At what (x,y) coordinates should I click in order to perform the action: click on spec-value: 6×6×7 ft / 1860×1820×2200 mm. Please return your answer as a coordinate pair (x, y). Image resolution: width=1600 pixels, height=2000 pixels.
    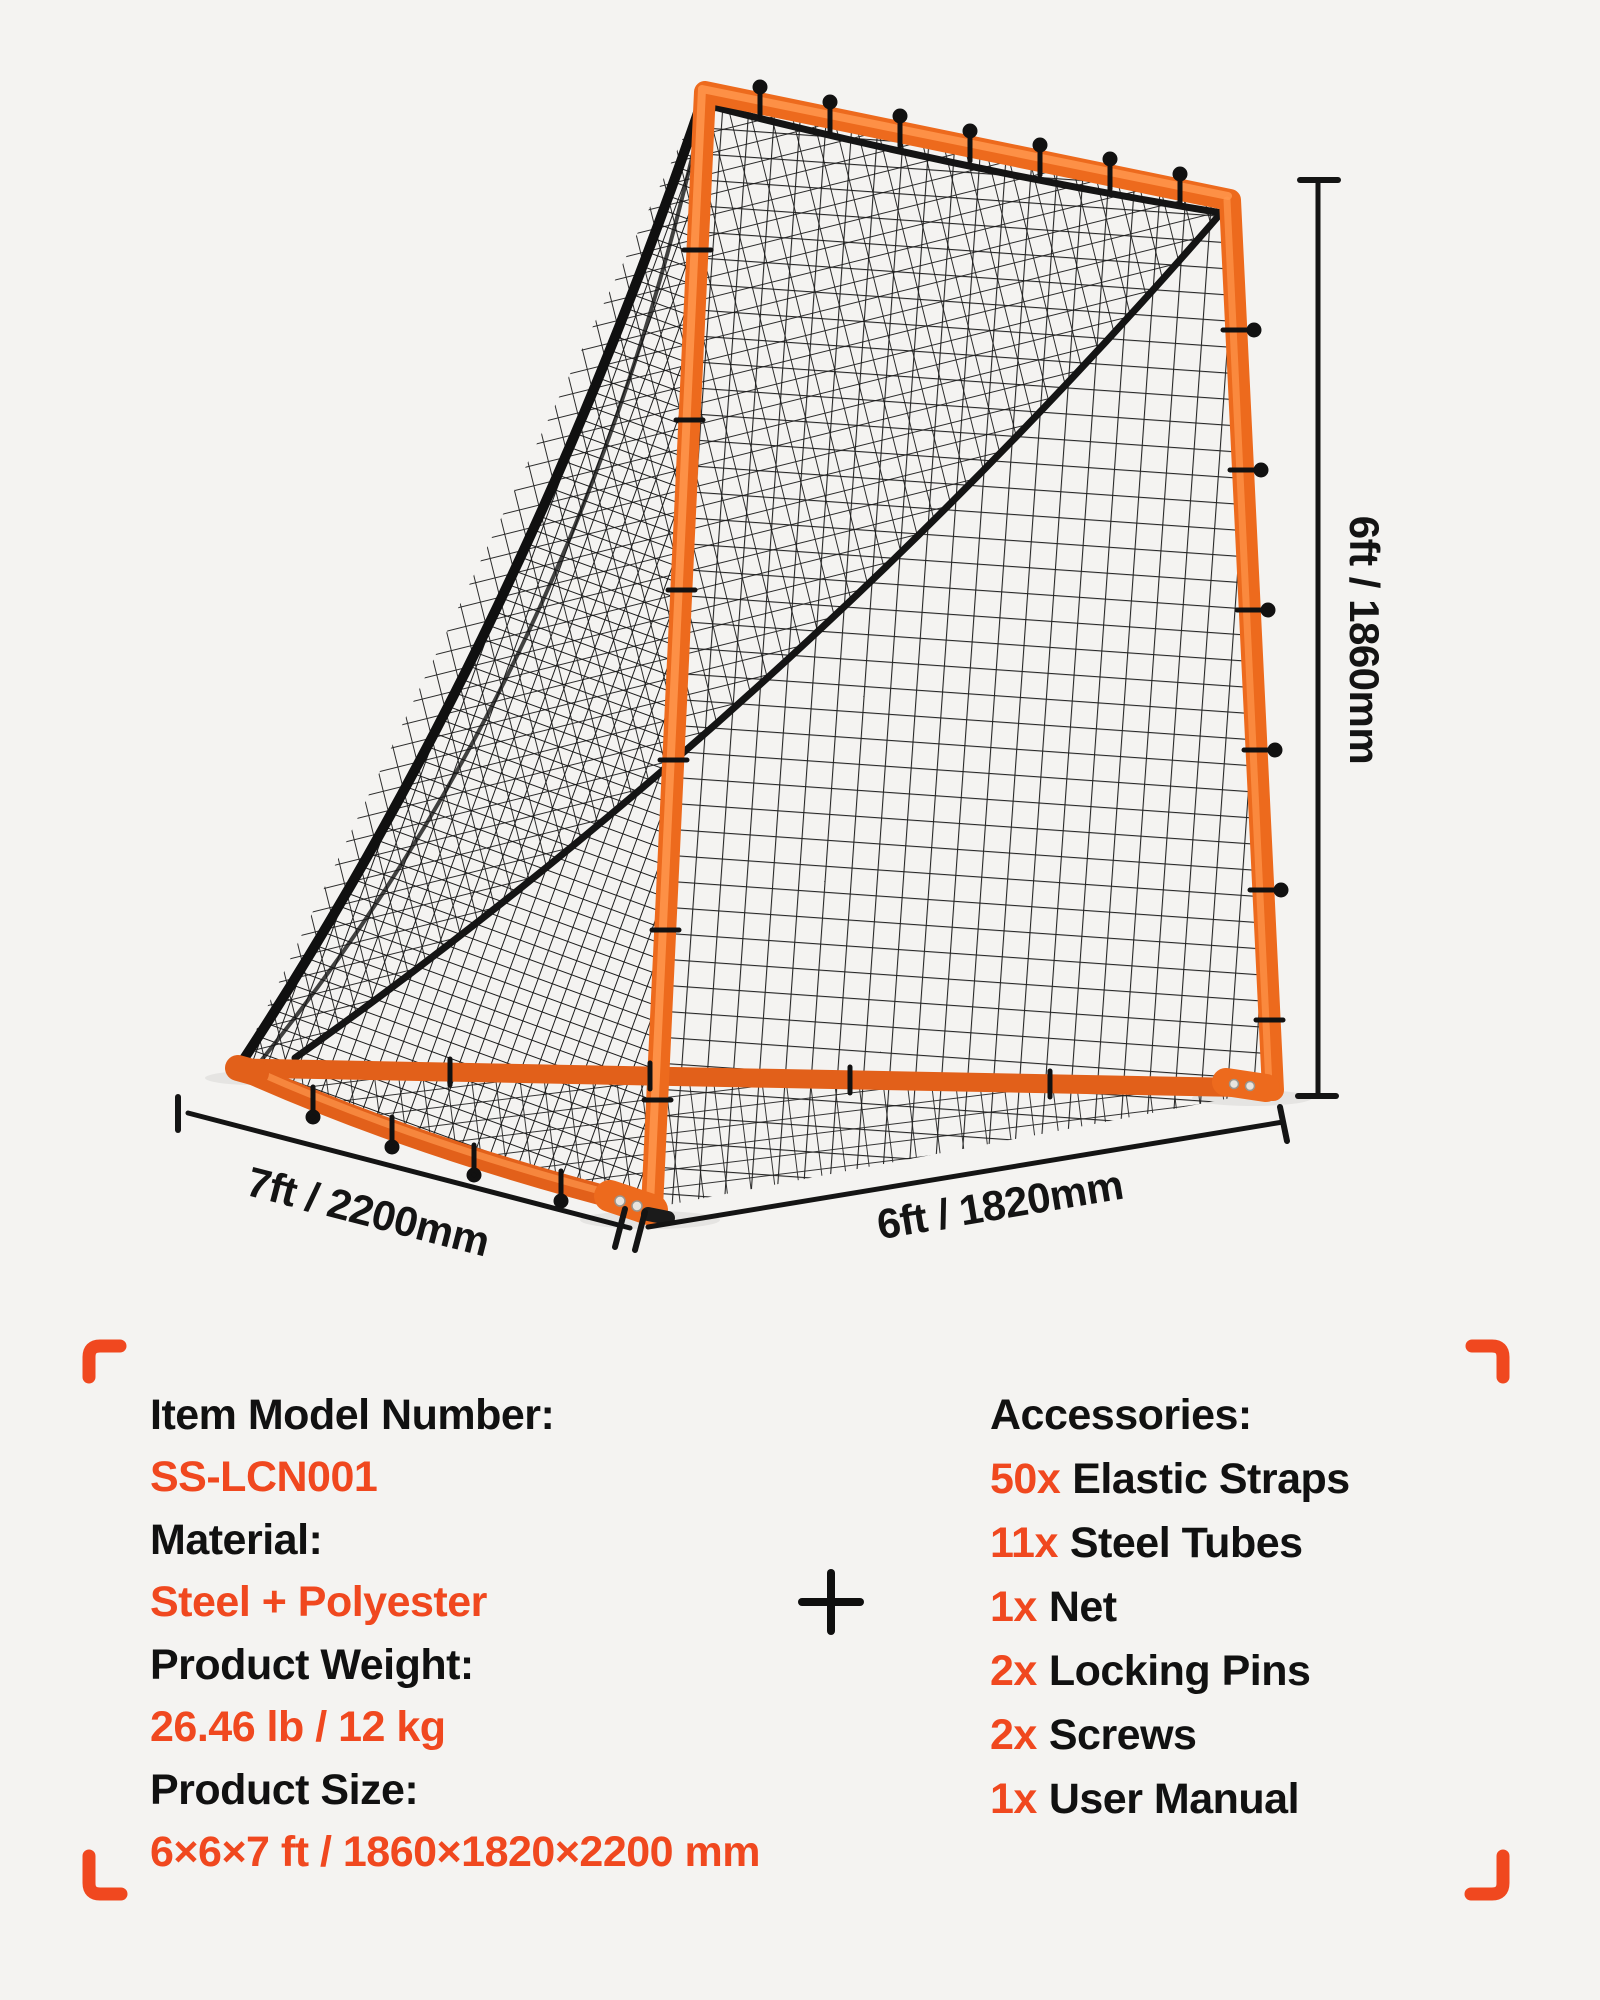
    Looking at the image, I should click on (455, 1852).